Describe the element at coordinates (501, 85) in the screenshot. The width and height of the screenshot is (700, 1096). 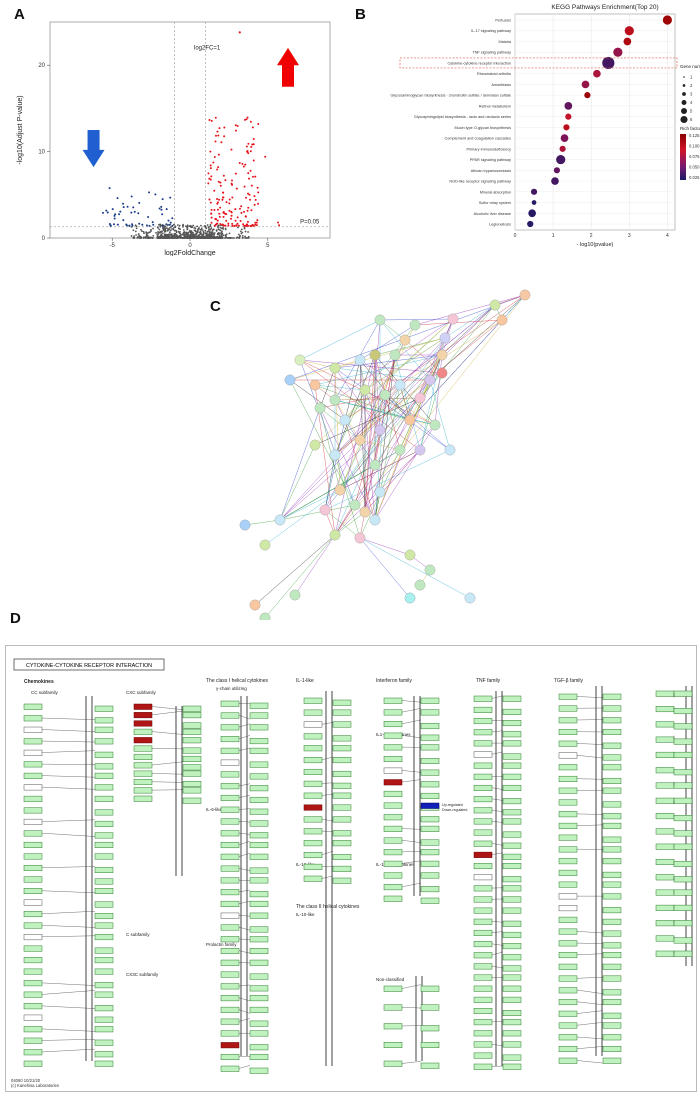
I see `category-label: Amoebiasis` at that location.